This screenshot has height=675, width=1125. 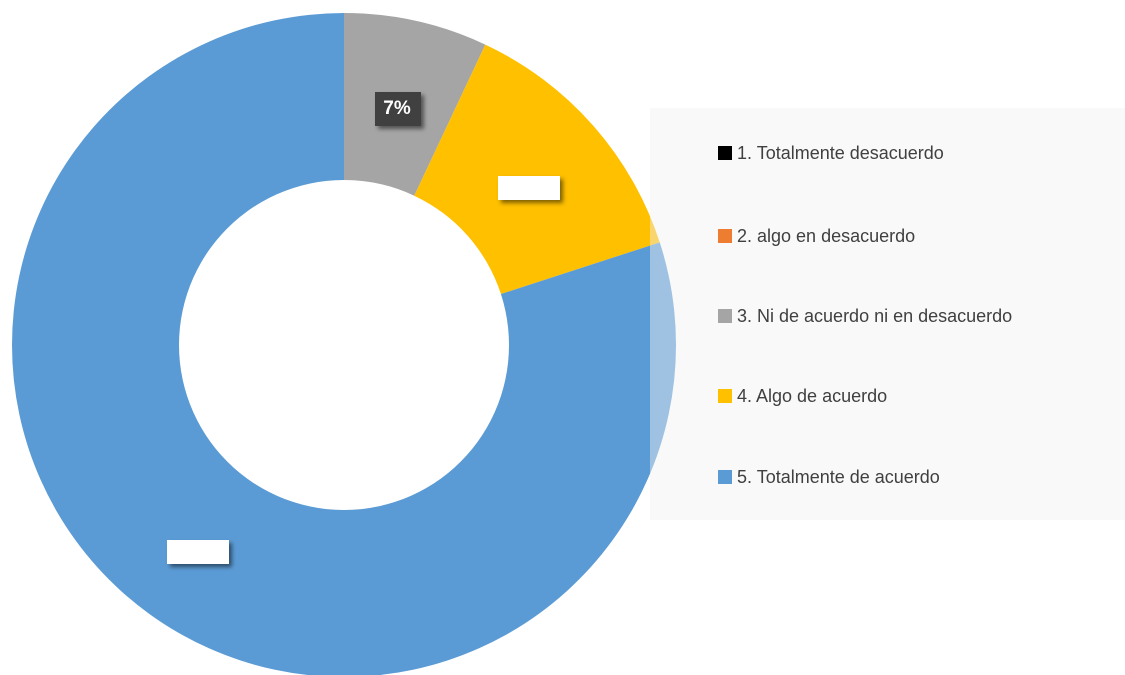 I want to click on legend-label: 1. Totalmente desacuerdo, so click(x=840, y=153).